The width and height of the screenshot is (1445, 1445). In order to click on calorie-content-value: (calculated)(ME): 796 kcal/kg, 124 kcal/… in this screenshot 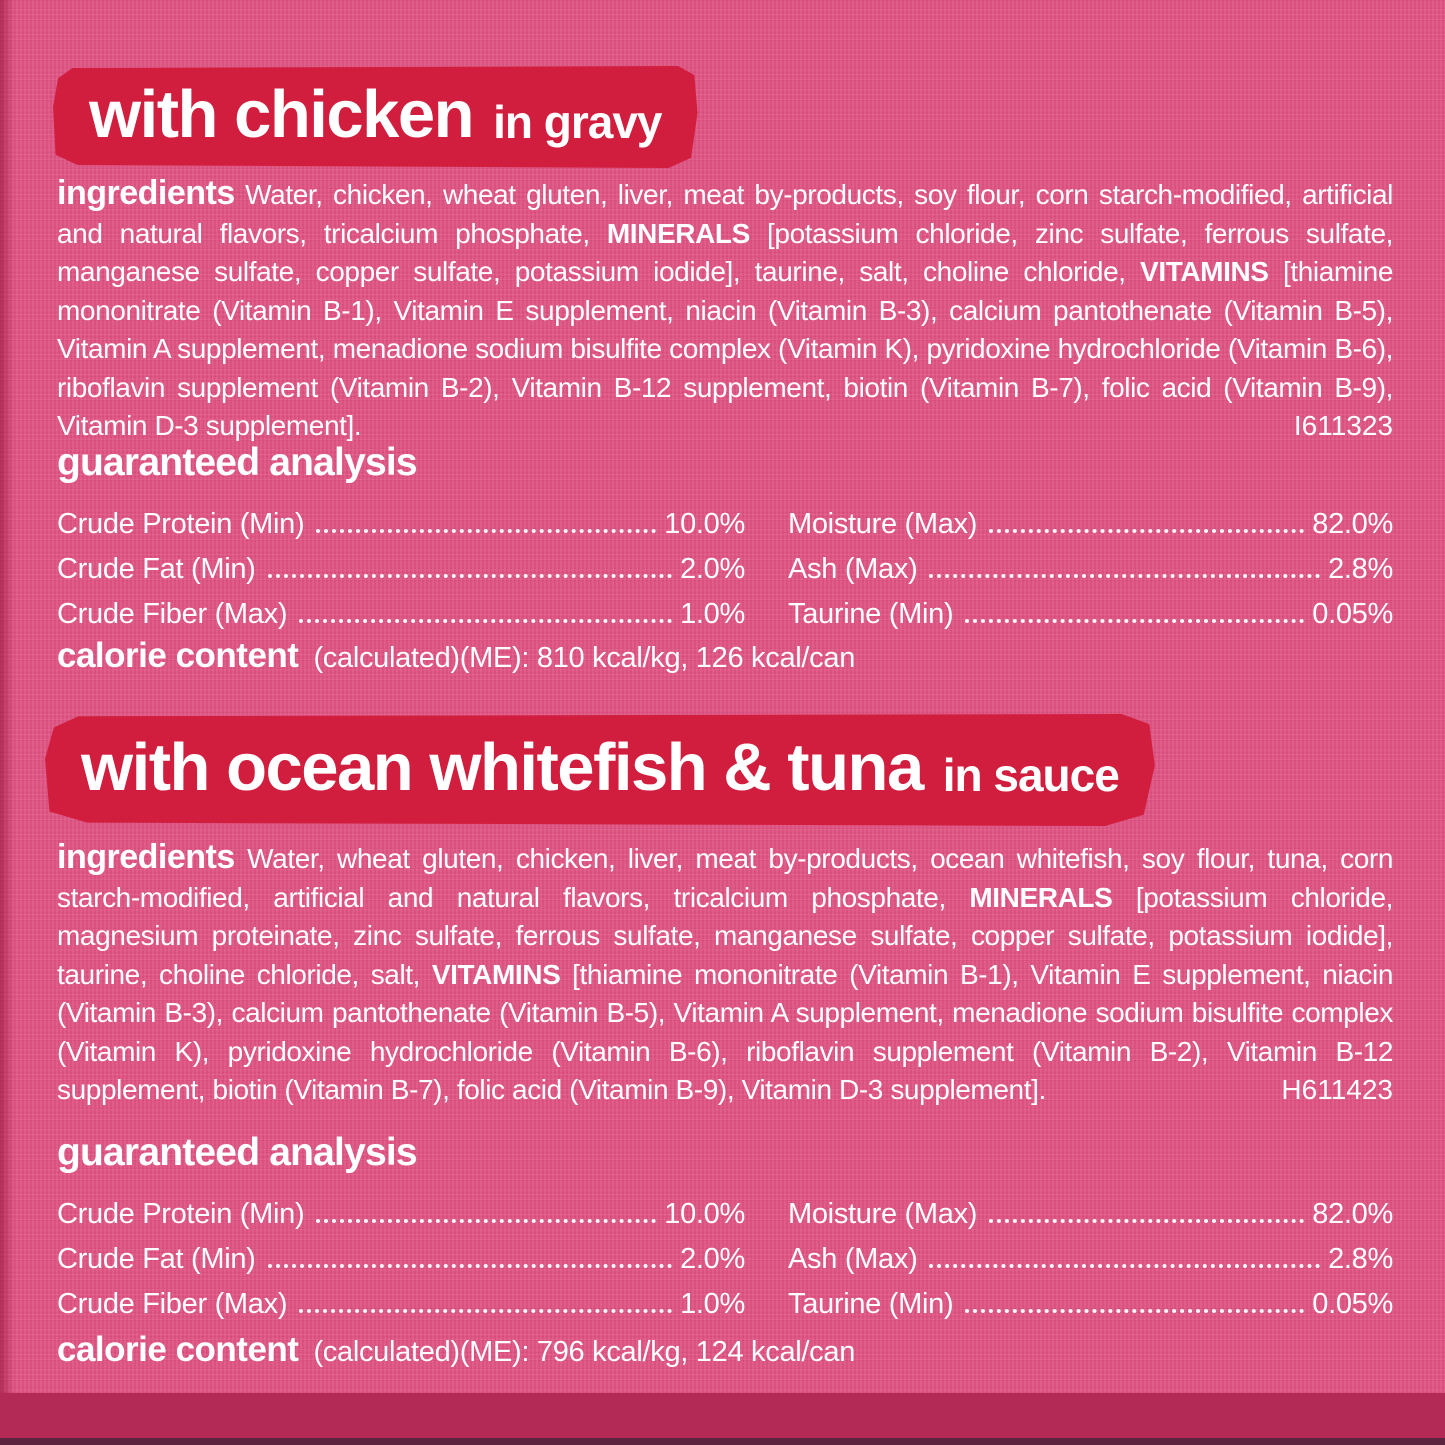, I will do `click(584, 1352)`.